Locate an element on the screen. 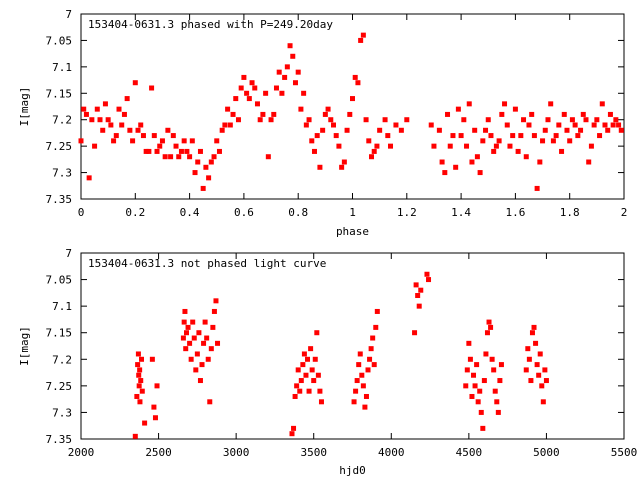 Image resolution: width=640 pixels, height=480 pixels. y-tick-label: 7.25 is located at coordinates (59, 386).